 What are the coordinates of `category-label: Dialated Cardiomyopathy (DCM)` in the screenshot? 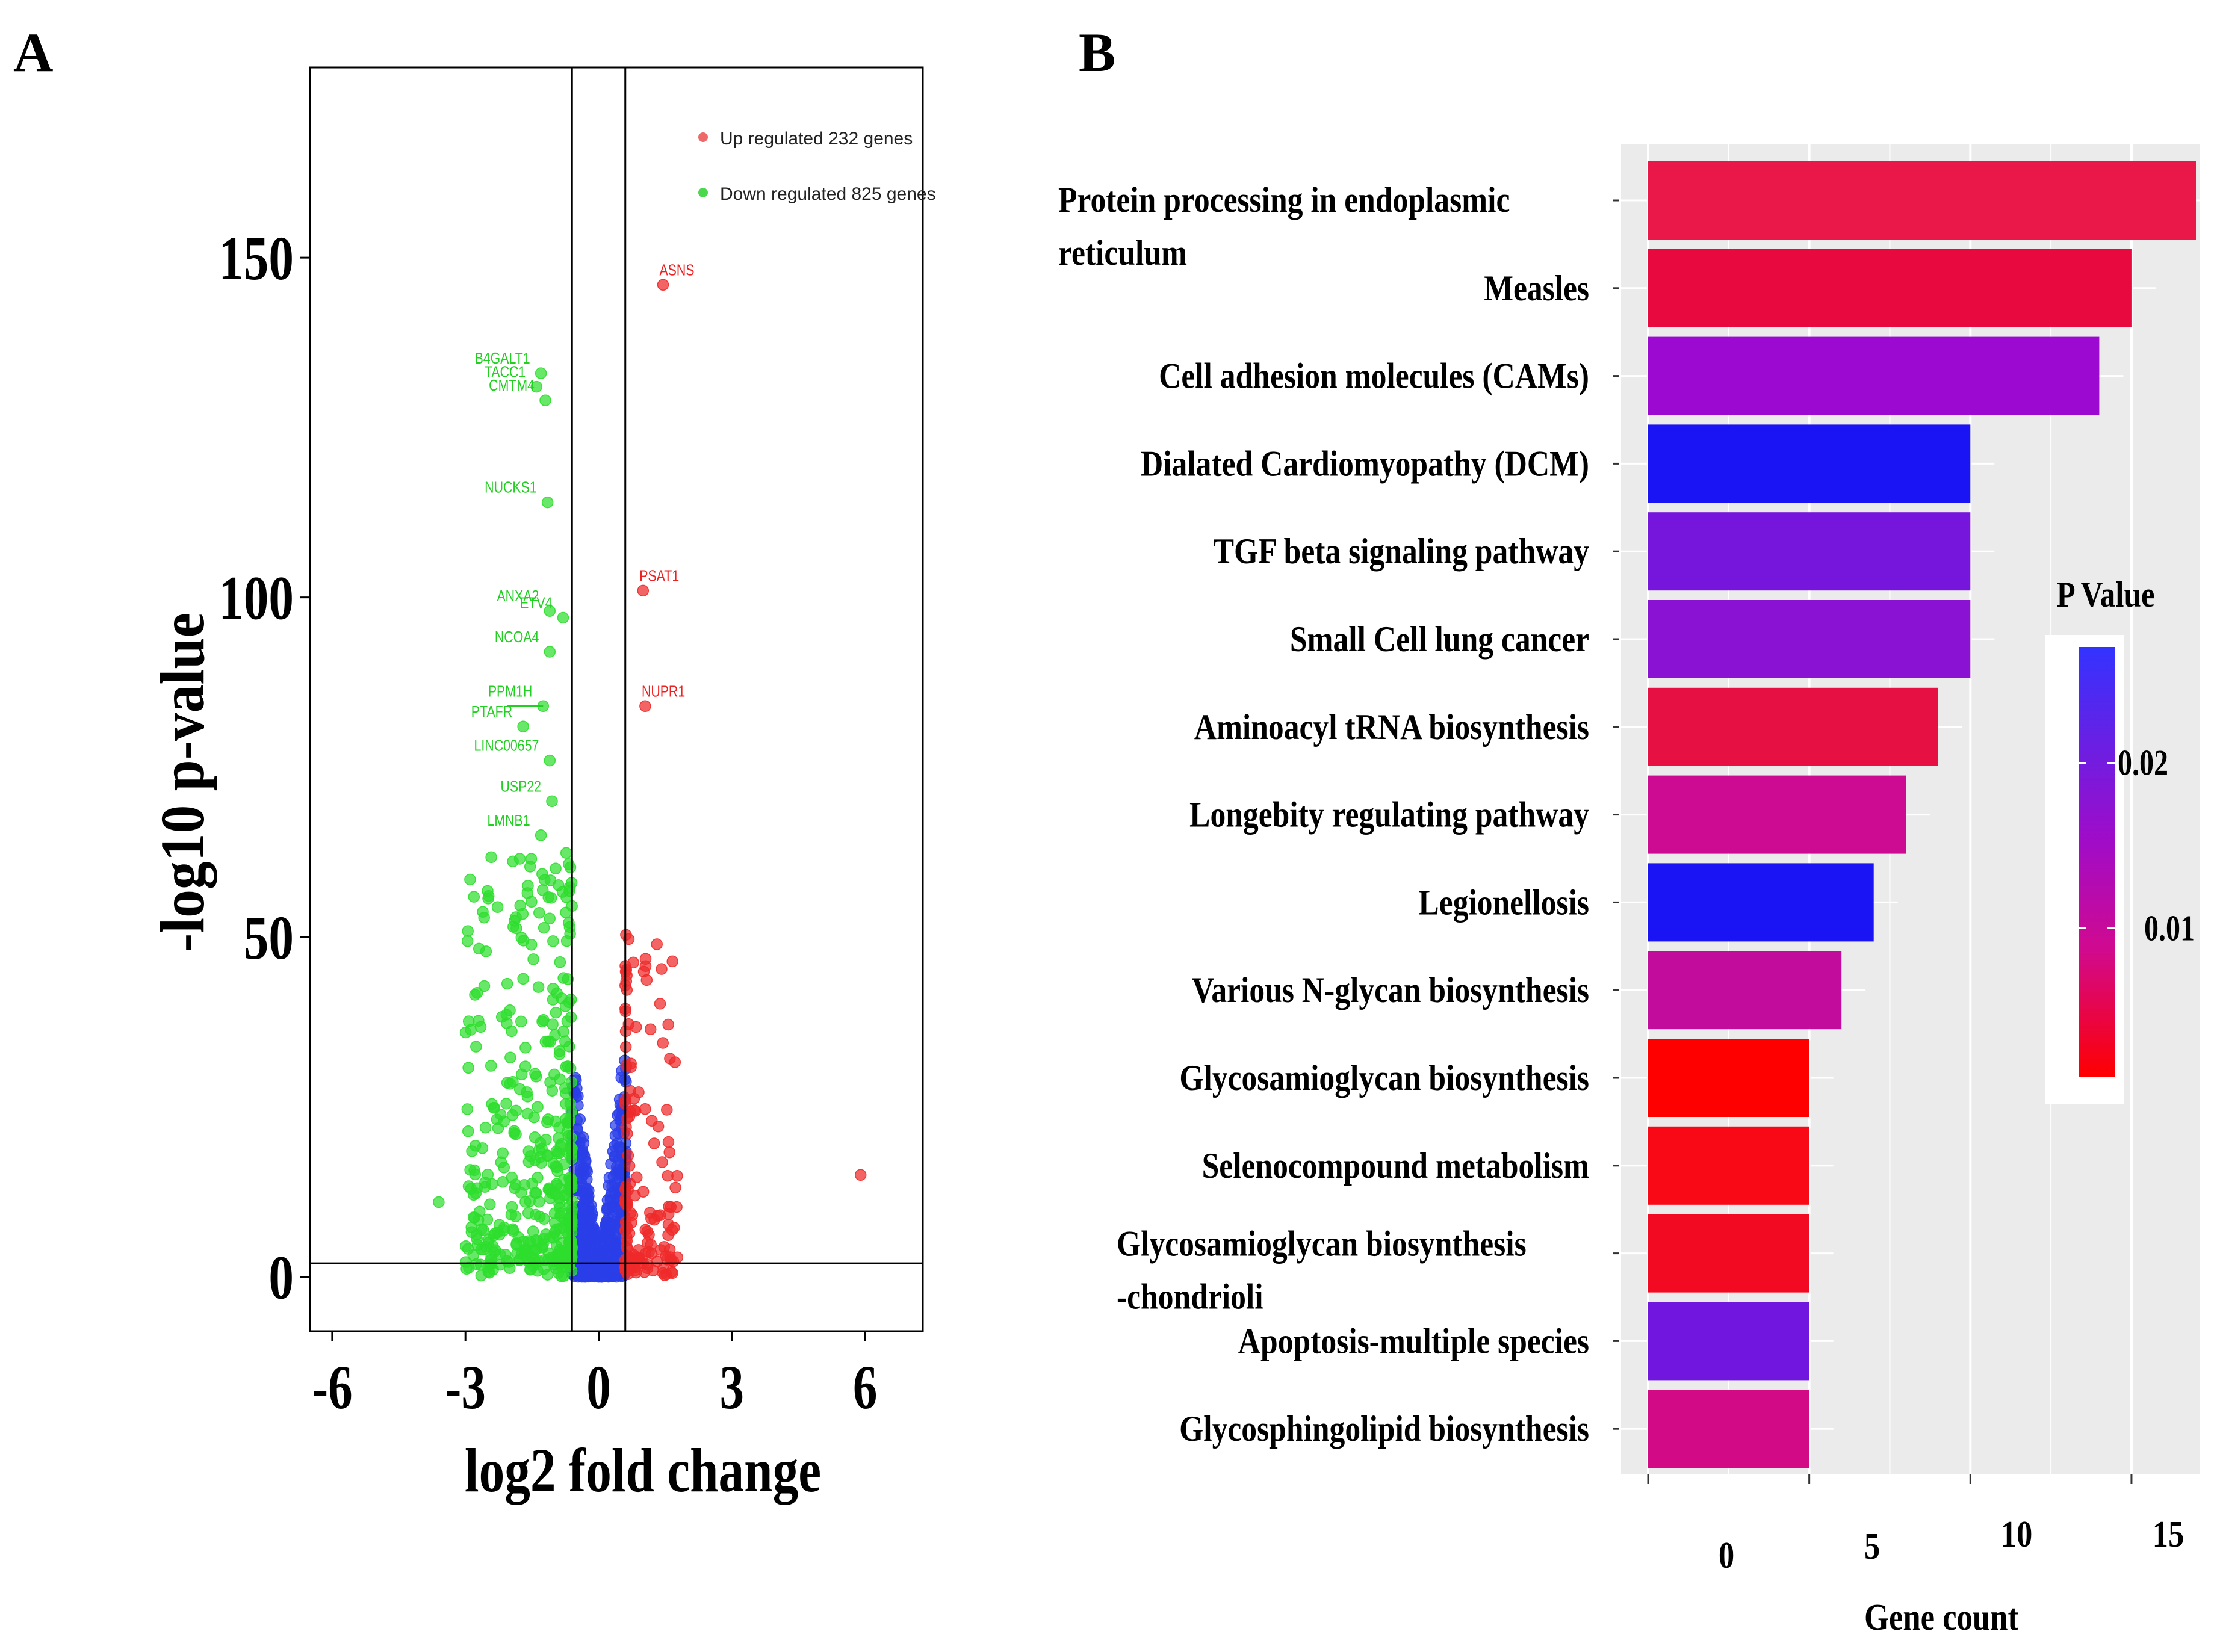 It's located at (1365, 464).